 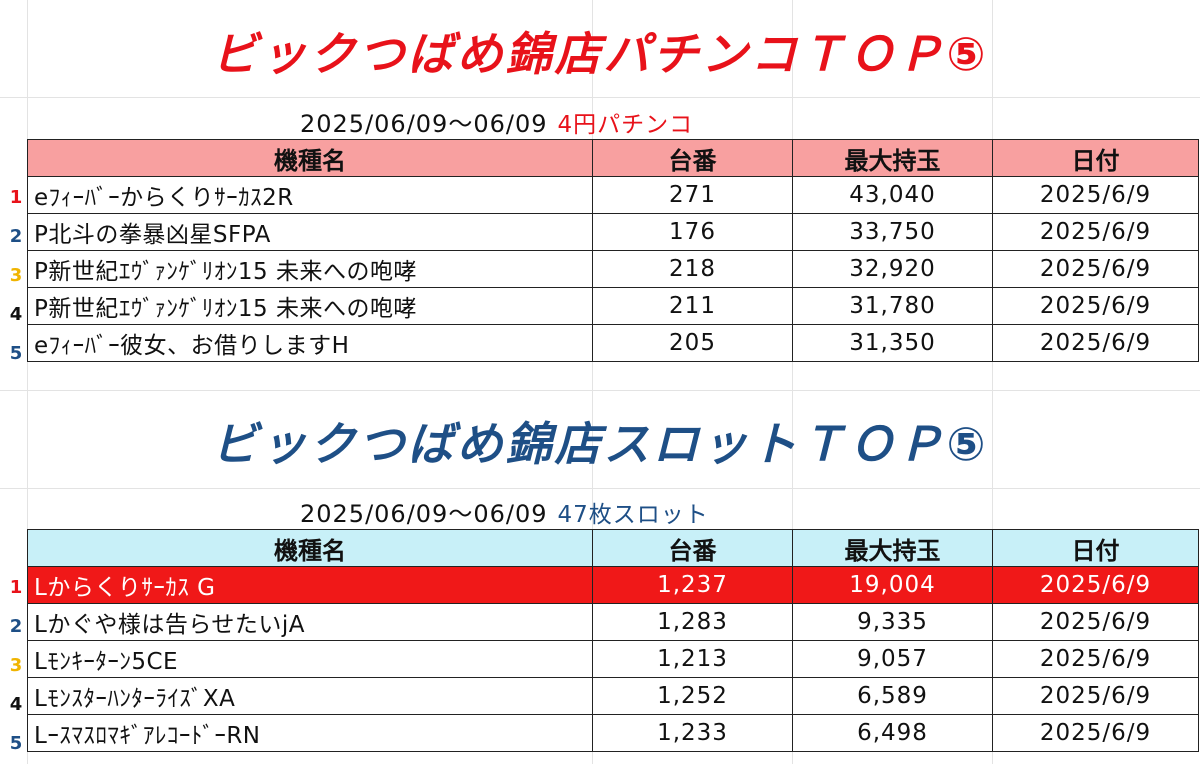 I want to click on table-row: eﾌｨｰﾊﾞｰからくりｻｰｶｽ2R 271 43,040 2025/6/9, so click(x=613, y=195).